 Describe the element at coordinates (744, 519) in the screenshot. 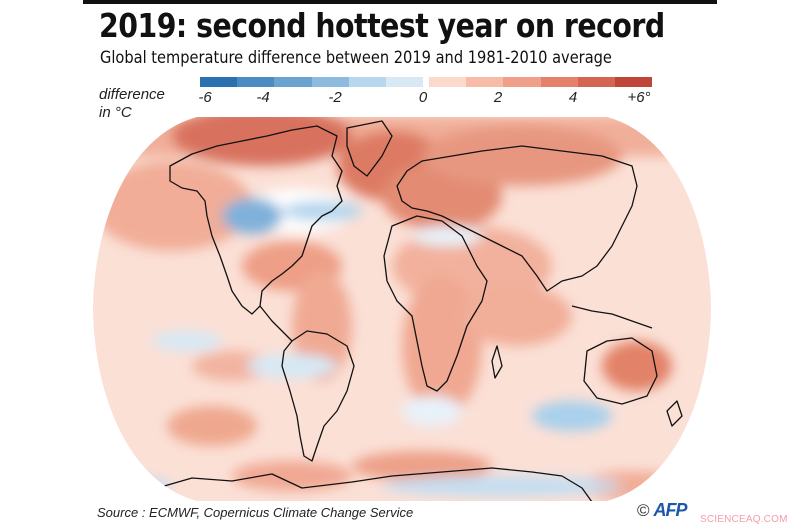

I see `watermark: SCIENCEAQ.COM` at that location.